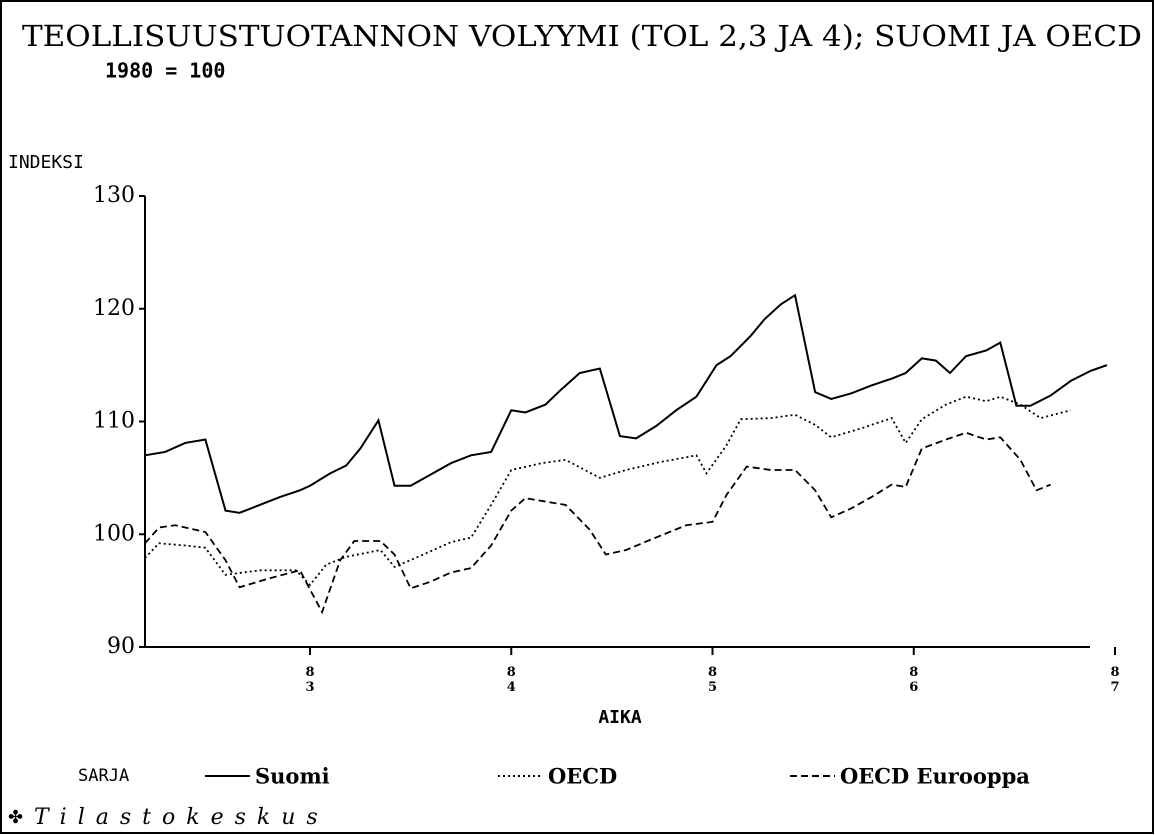 Image resolution: width=1155 pixels, height=835 pixels. I want to click on legend-label: Suomi, so click(292, 776).